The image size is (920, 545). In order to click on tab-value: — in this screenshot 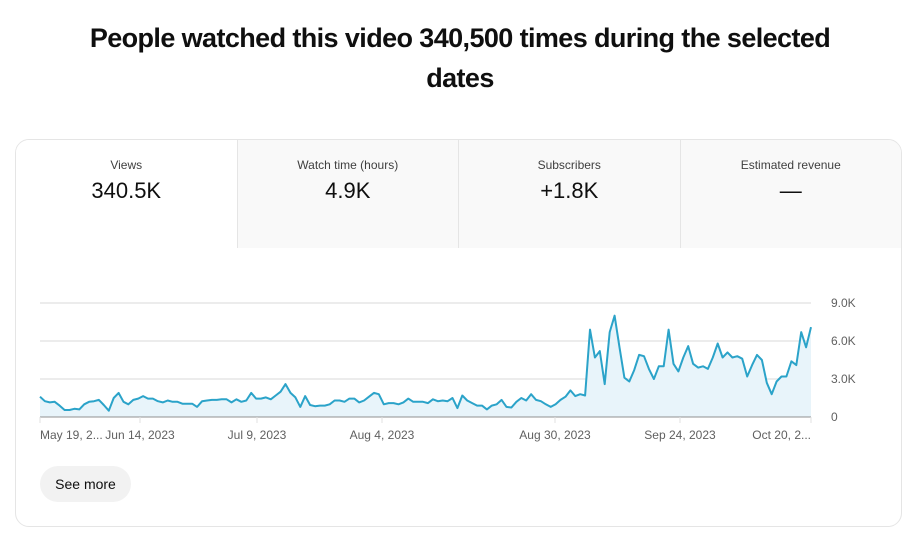, I will do `click(790, 190)`.